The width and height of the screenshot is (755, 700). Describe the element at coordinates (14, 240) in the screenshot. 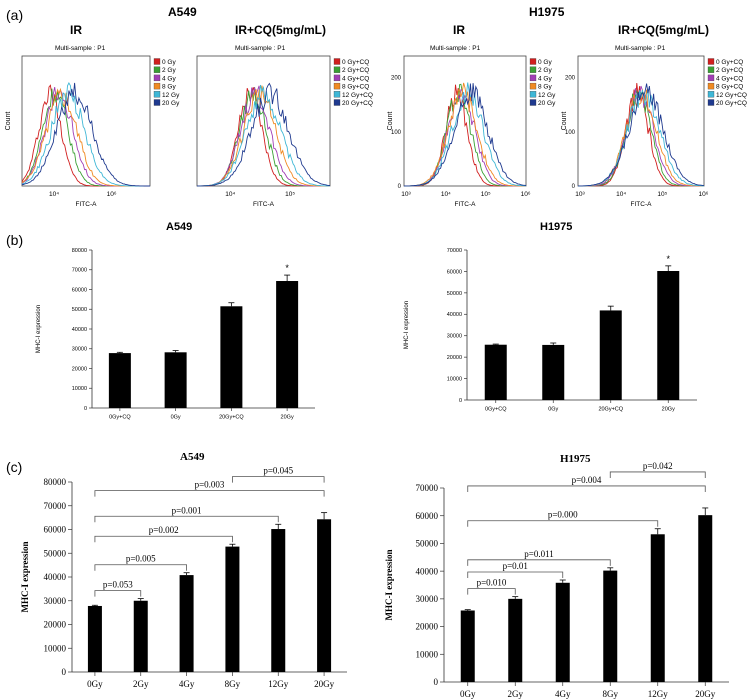

I see `panel-label-b: (b)` at that location.